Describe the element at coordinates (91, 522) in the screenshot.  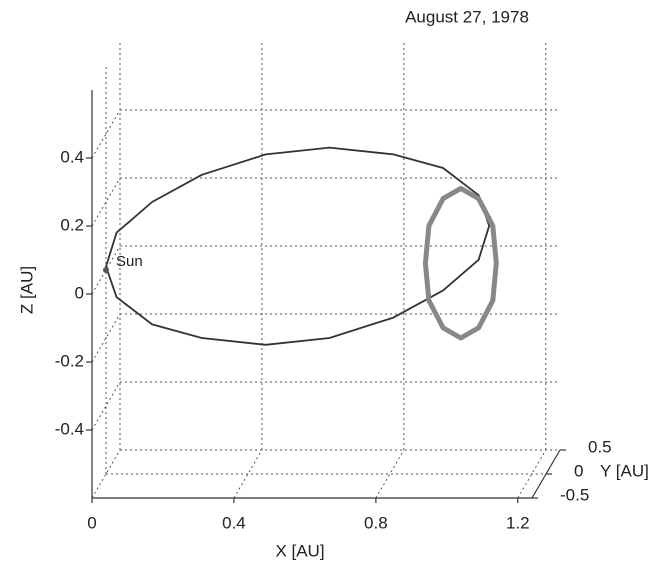
I see `x-tick-label: 0` at that location.